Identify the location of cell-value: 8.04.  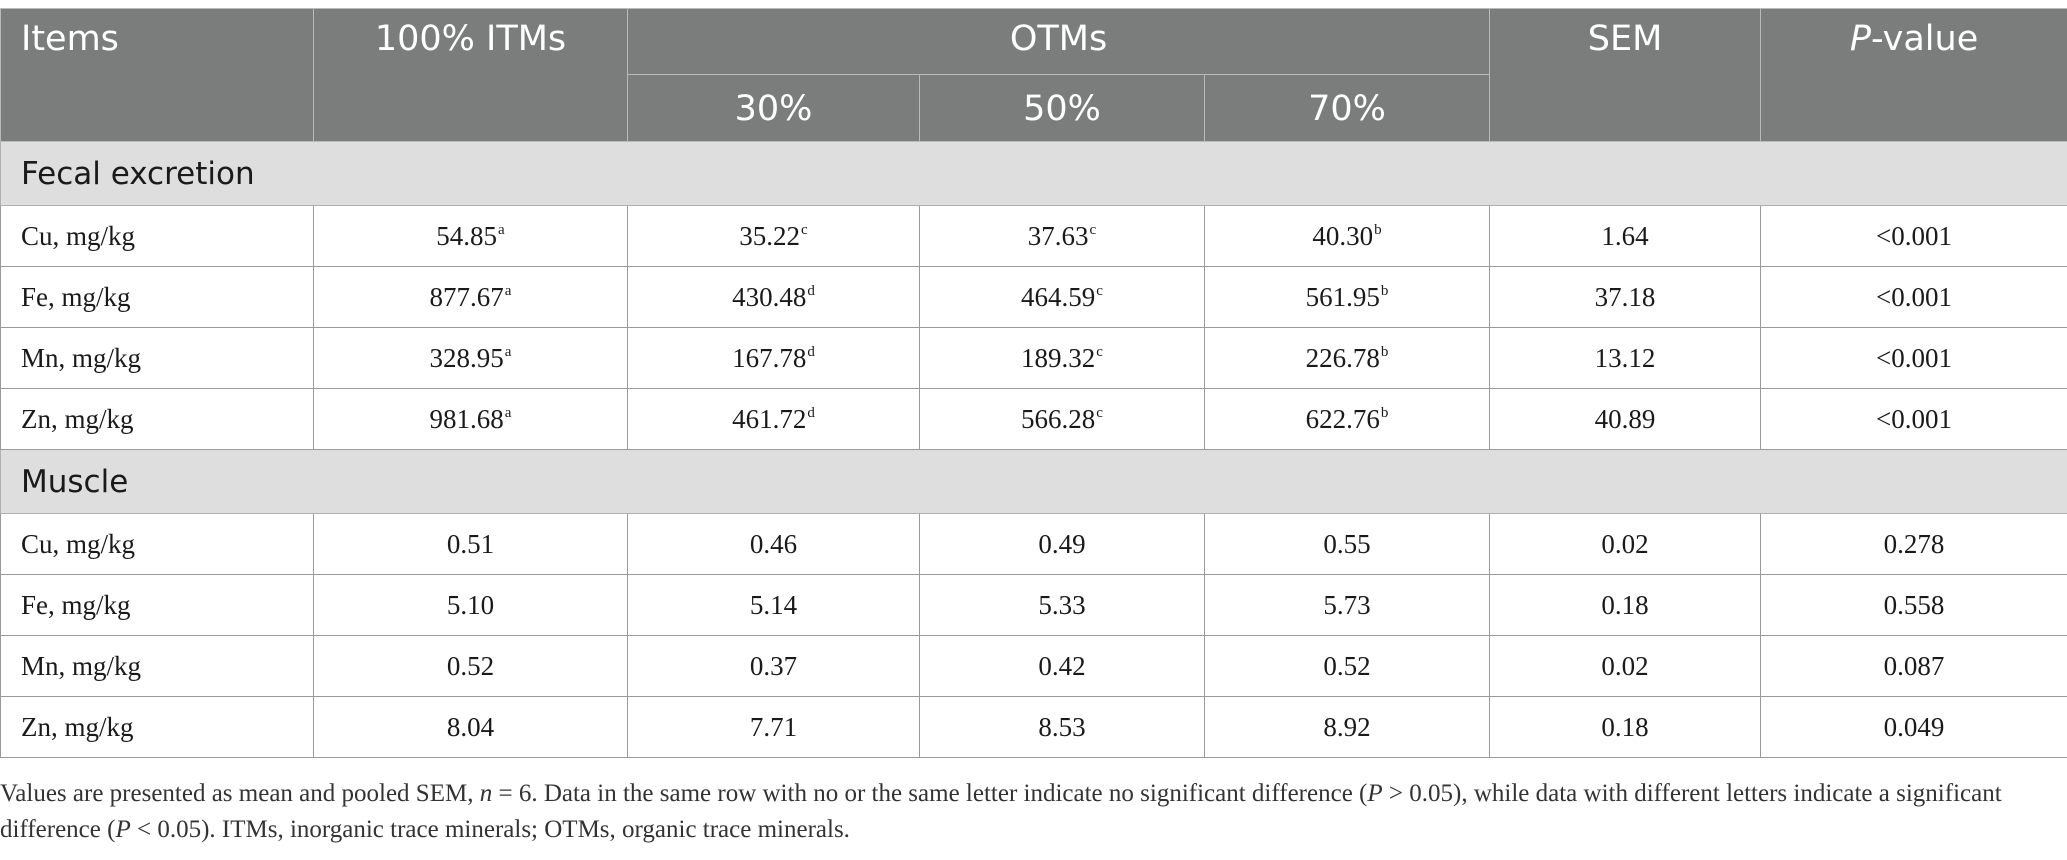
(470, 726).